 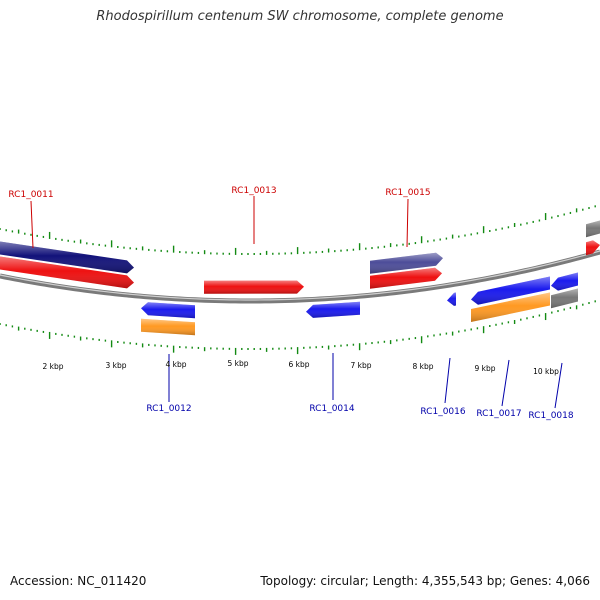 What do you see at coordinates (175, 364) in the screenshot?
I see `scale-label: 4 kbp` at bounding box center [175, 364].